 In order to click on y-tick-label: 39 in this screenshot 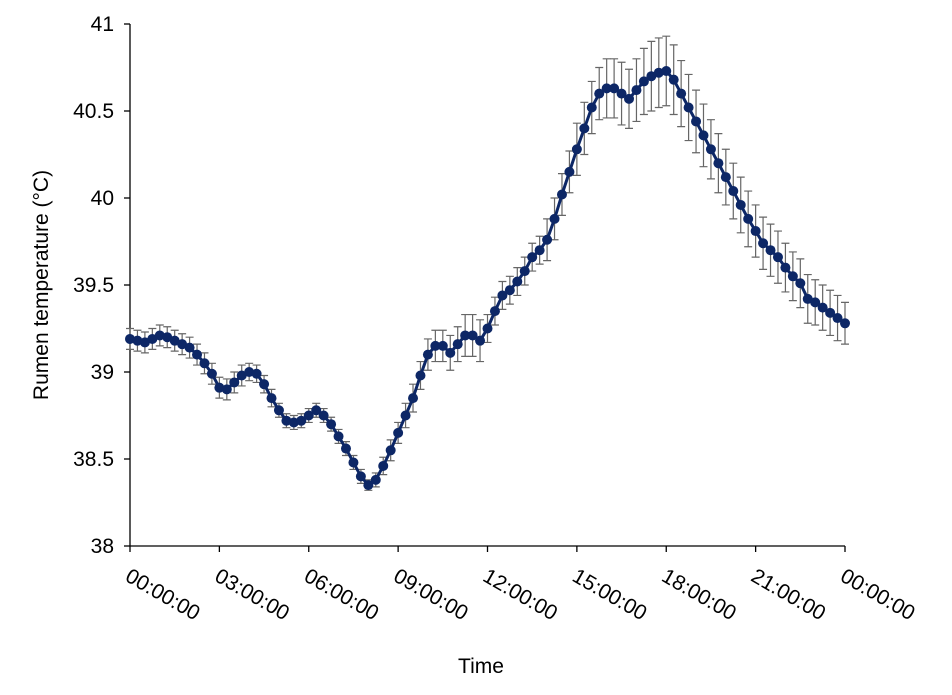, I will do `click(102, 372)`.